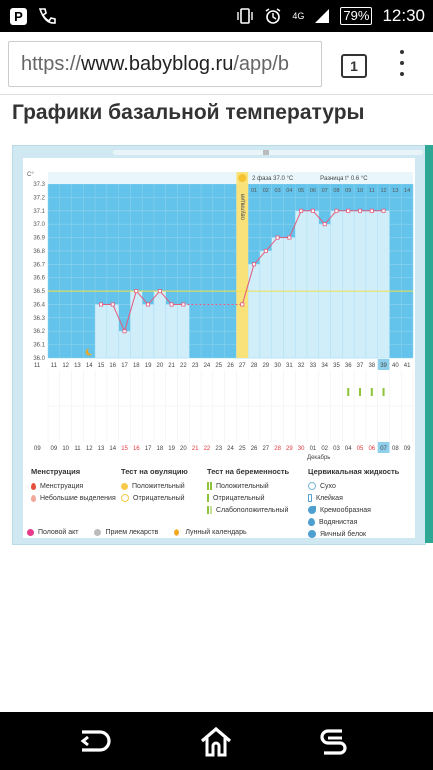 The width and height of the screenshot is (433, 770). Describe the element at coordinates (207, 449) in the screenshot. I see `date-label: 22` at that location.